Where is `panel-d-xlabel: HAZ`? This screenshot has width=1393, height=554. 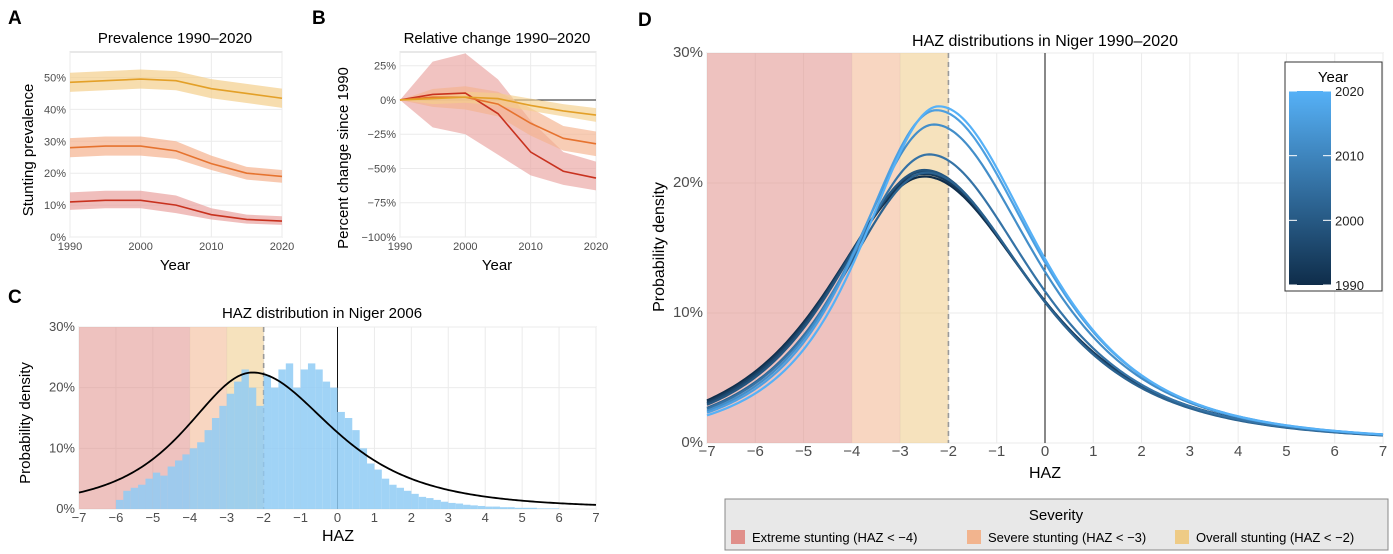 panel-d-xlabel: HAZ is located at coordinates (1045, 473).